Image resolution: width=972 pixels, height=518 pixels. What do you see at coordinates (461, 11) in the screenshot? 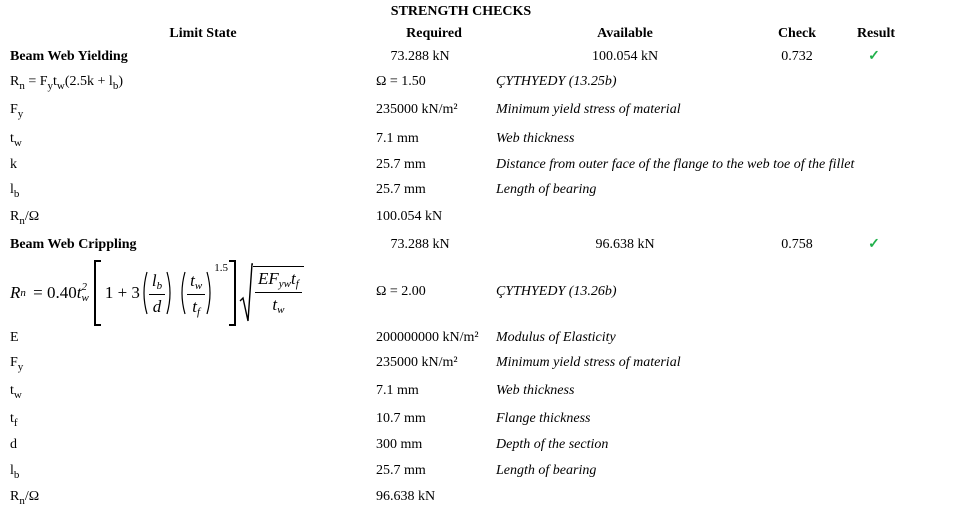
I see `report-title: STRENGTH CHECKS` at bounding box center [461, 11].